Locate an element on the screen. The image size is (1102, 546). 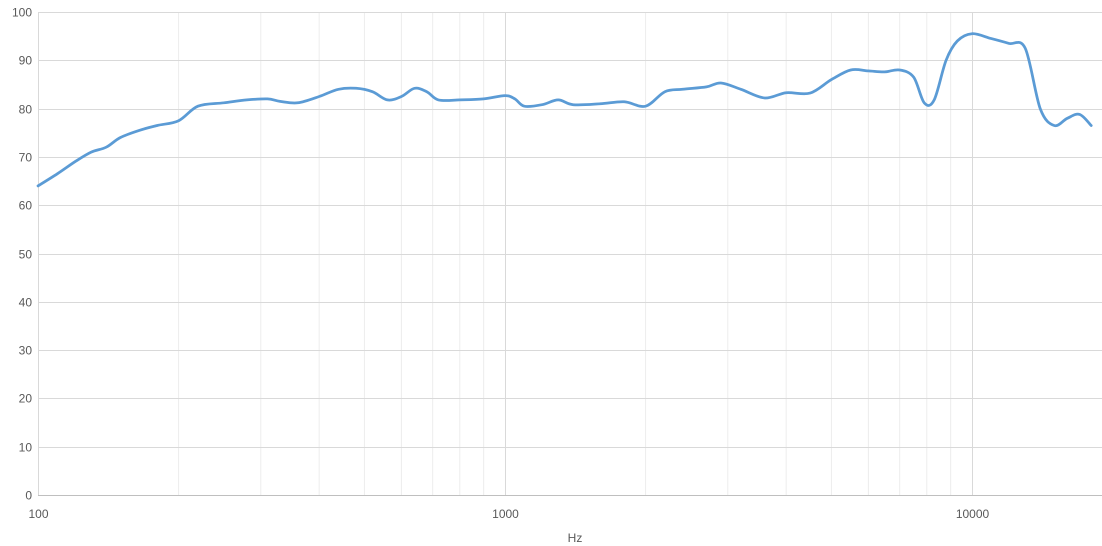
y-tick-label: 80 is located at coordinates (26, 110).